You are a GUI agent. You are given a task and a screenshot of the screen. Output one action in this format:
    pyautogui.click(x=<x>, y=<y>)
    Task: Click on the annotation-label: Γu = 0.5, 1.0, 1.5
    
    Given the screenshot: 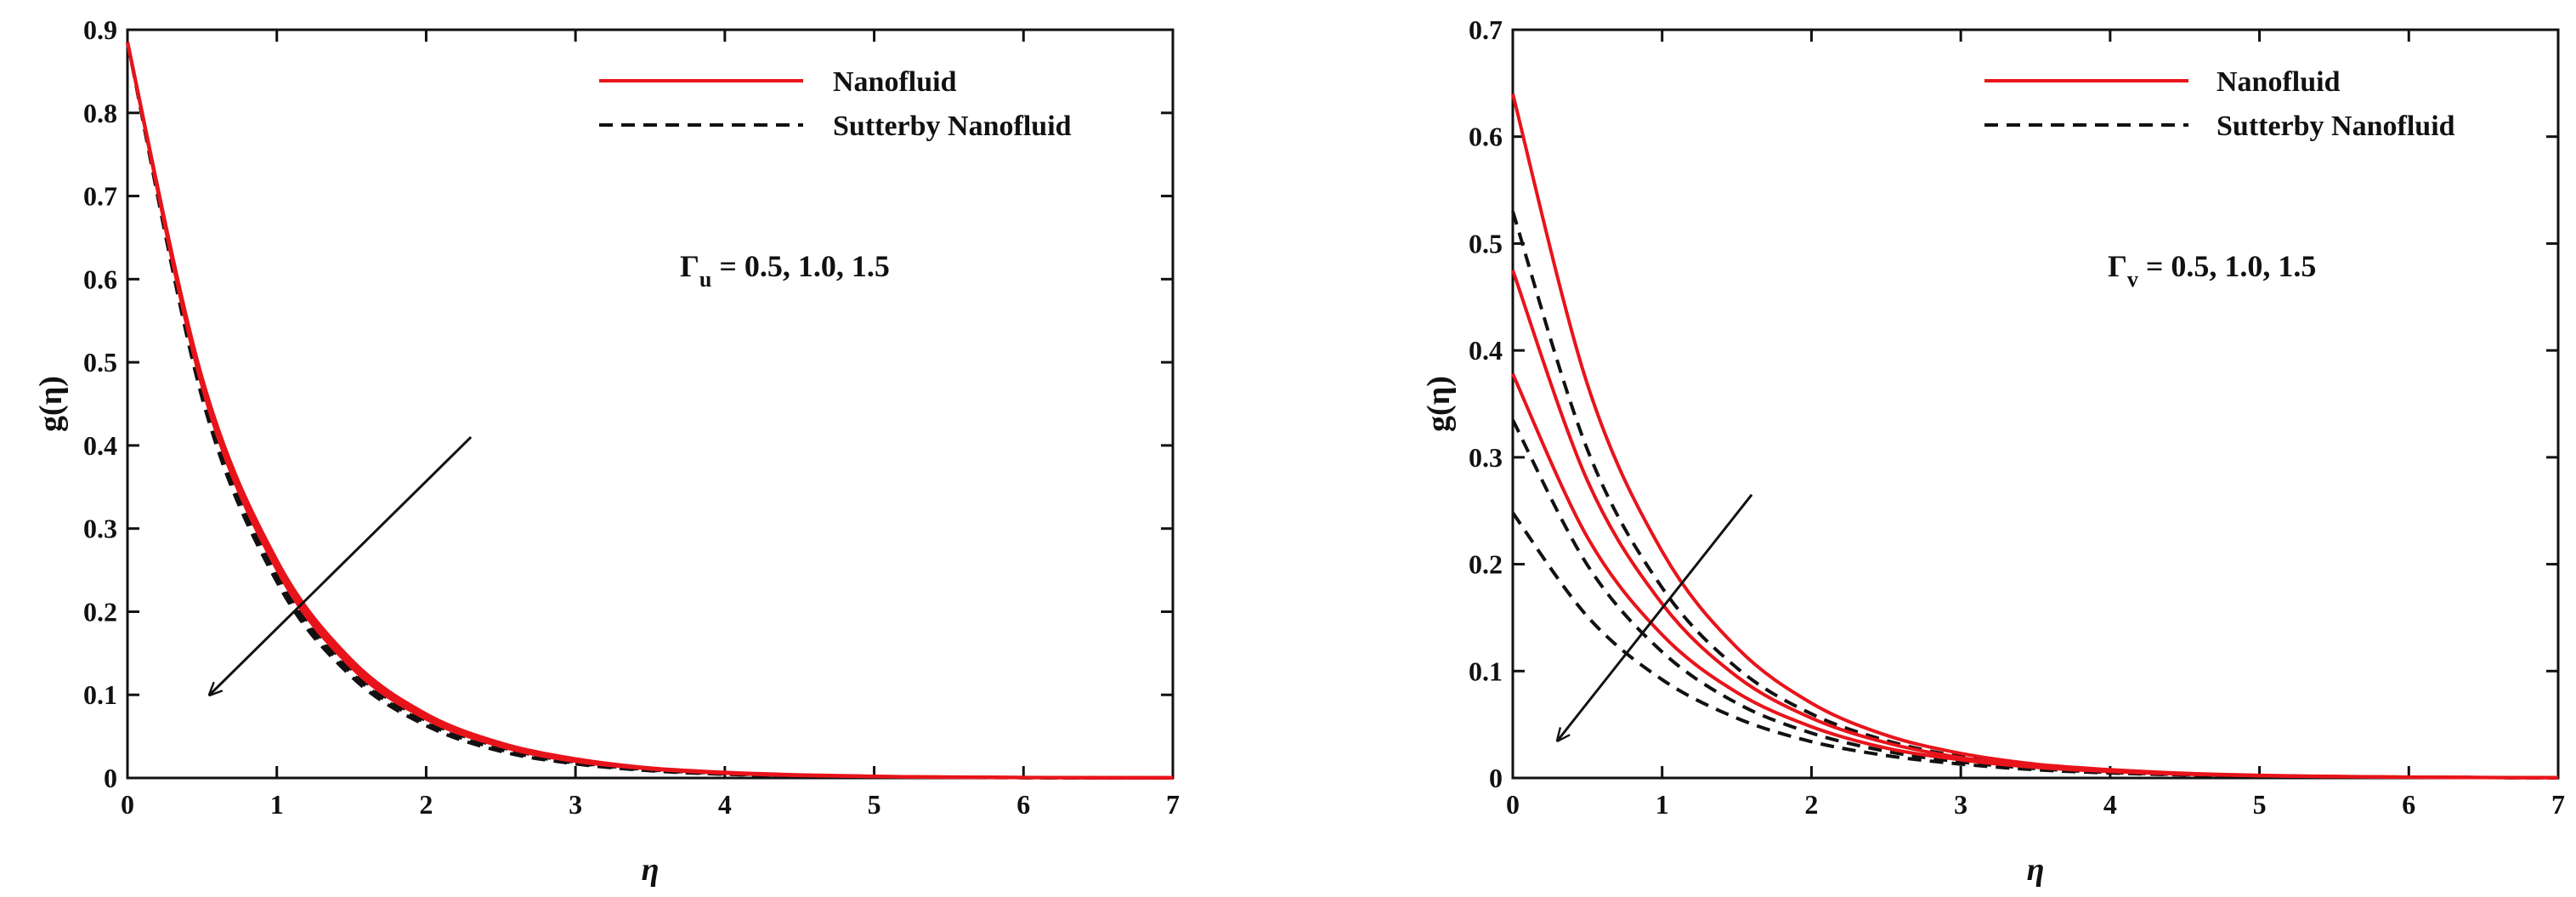 What is the action you would take?
    pyautogui.click(x=785, y=270)
    